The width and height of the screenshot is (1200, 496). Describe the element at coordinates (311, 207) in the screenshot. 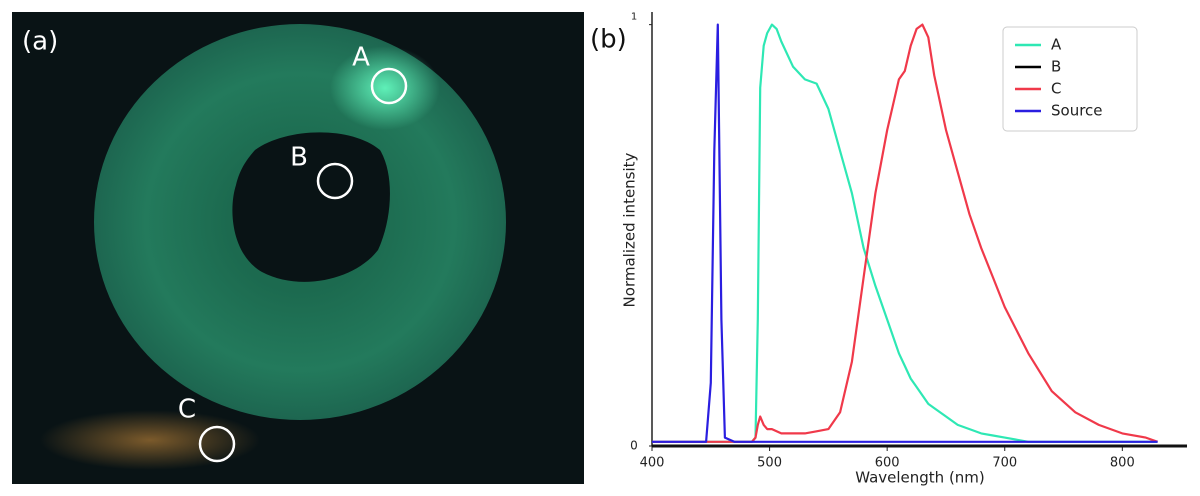

I see `center-hole` at that location.